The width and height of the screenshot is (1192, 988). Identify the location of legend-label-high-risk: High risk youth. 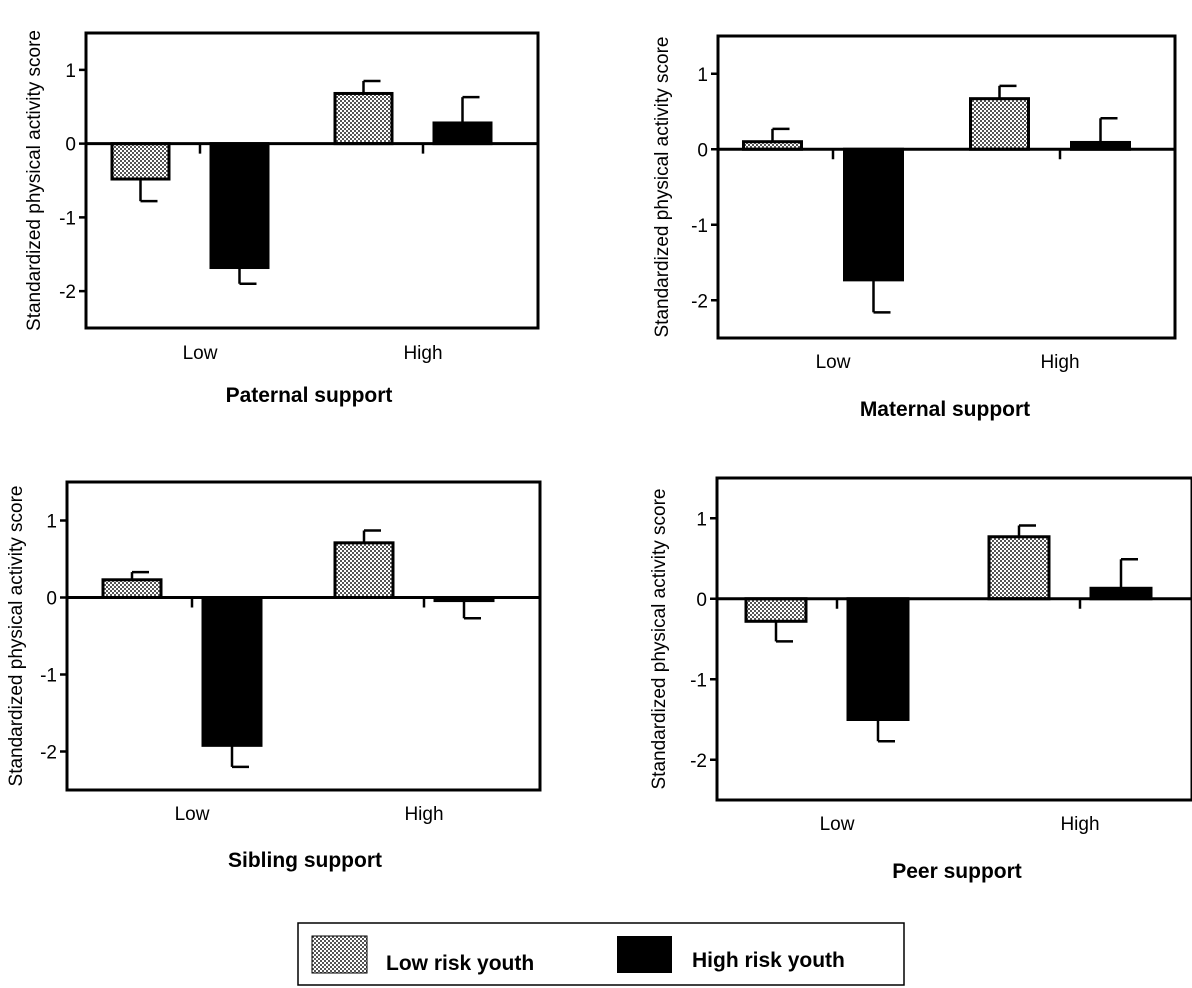
(768, 960).